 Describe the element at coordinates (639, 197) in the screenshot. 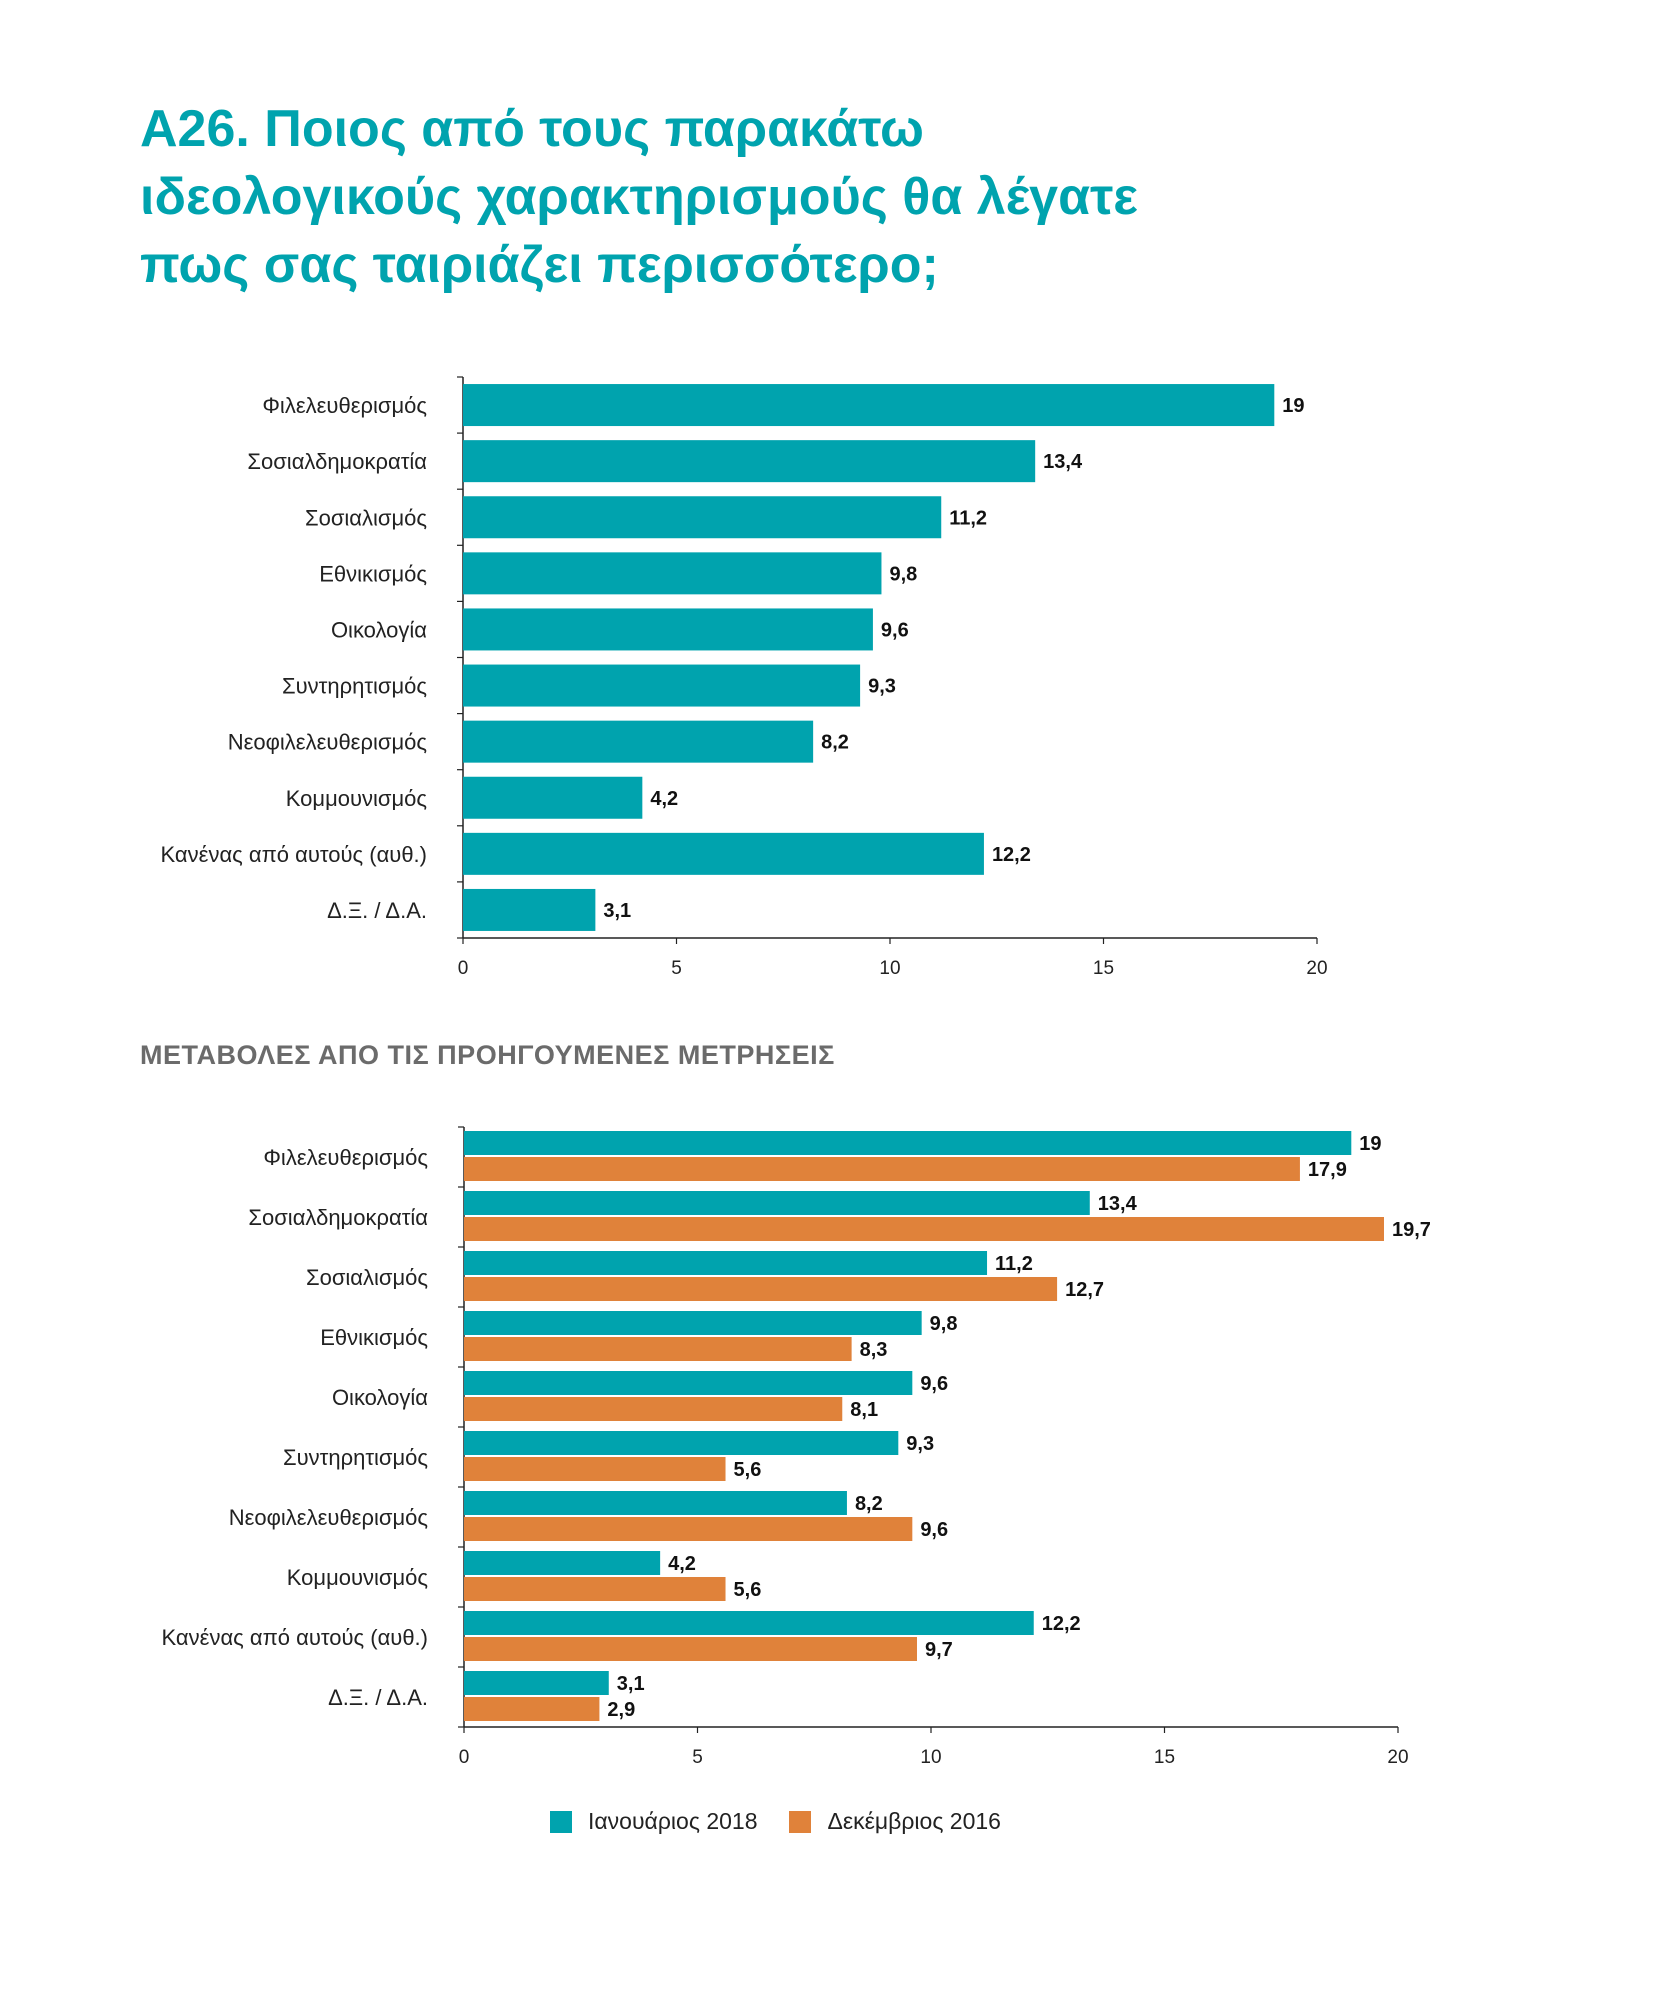

I see `title-line-2: ιδεολογικούς χαρακτηρισμούς θα λέγατε` at that location.